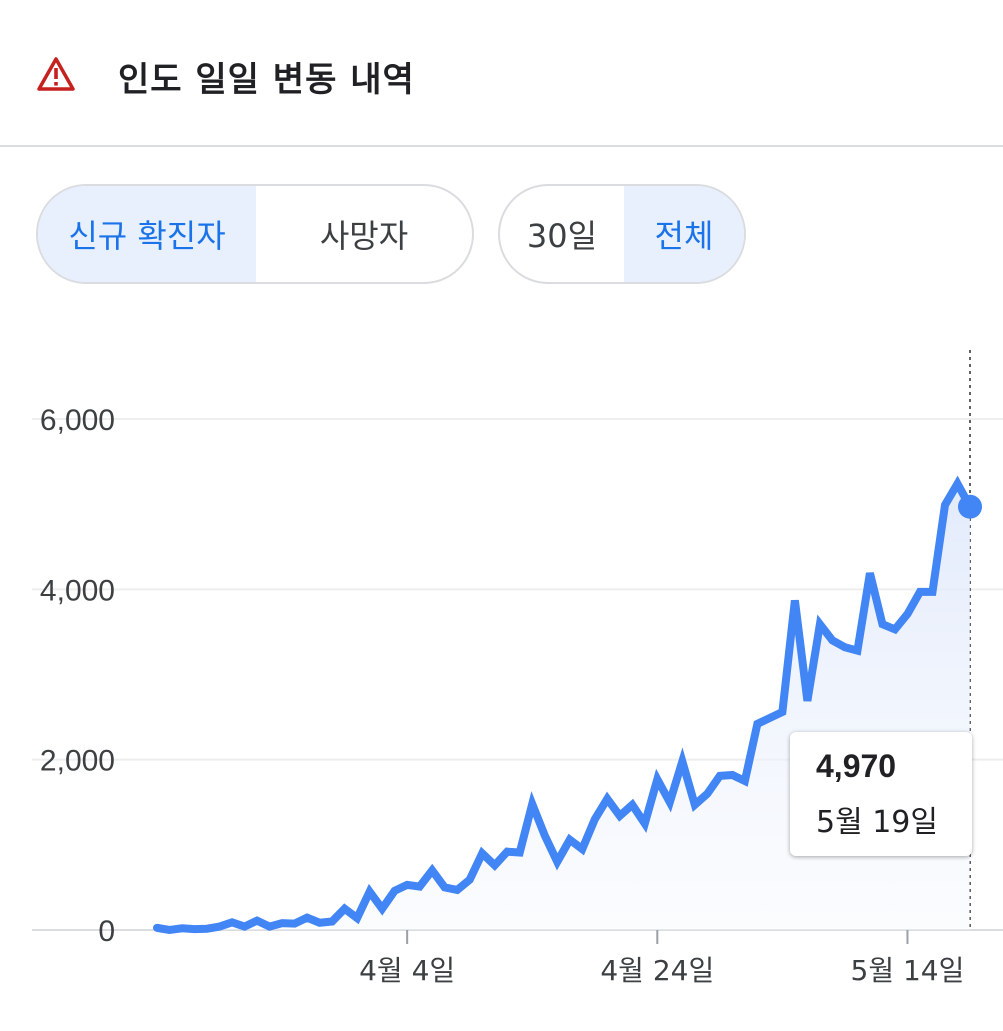 The width and height of the screenshot is (1003, 1031). Describe the element at coordinates (77, 590) in the screenshot. I see `y-tick-label: 4,000` at that location.